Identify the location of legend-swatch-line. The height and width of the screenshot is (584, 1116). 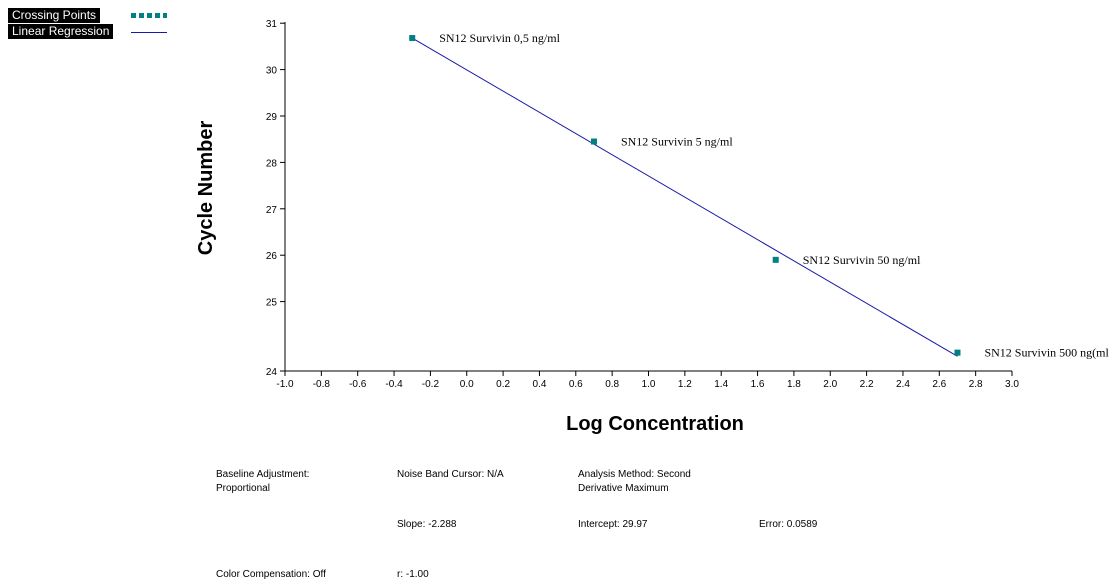
(149, 32).